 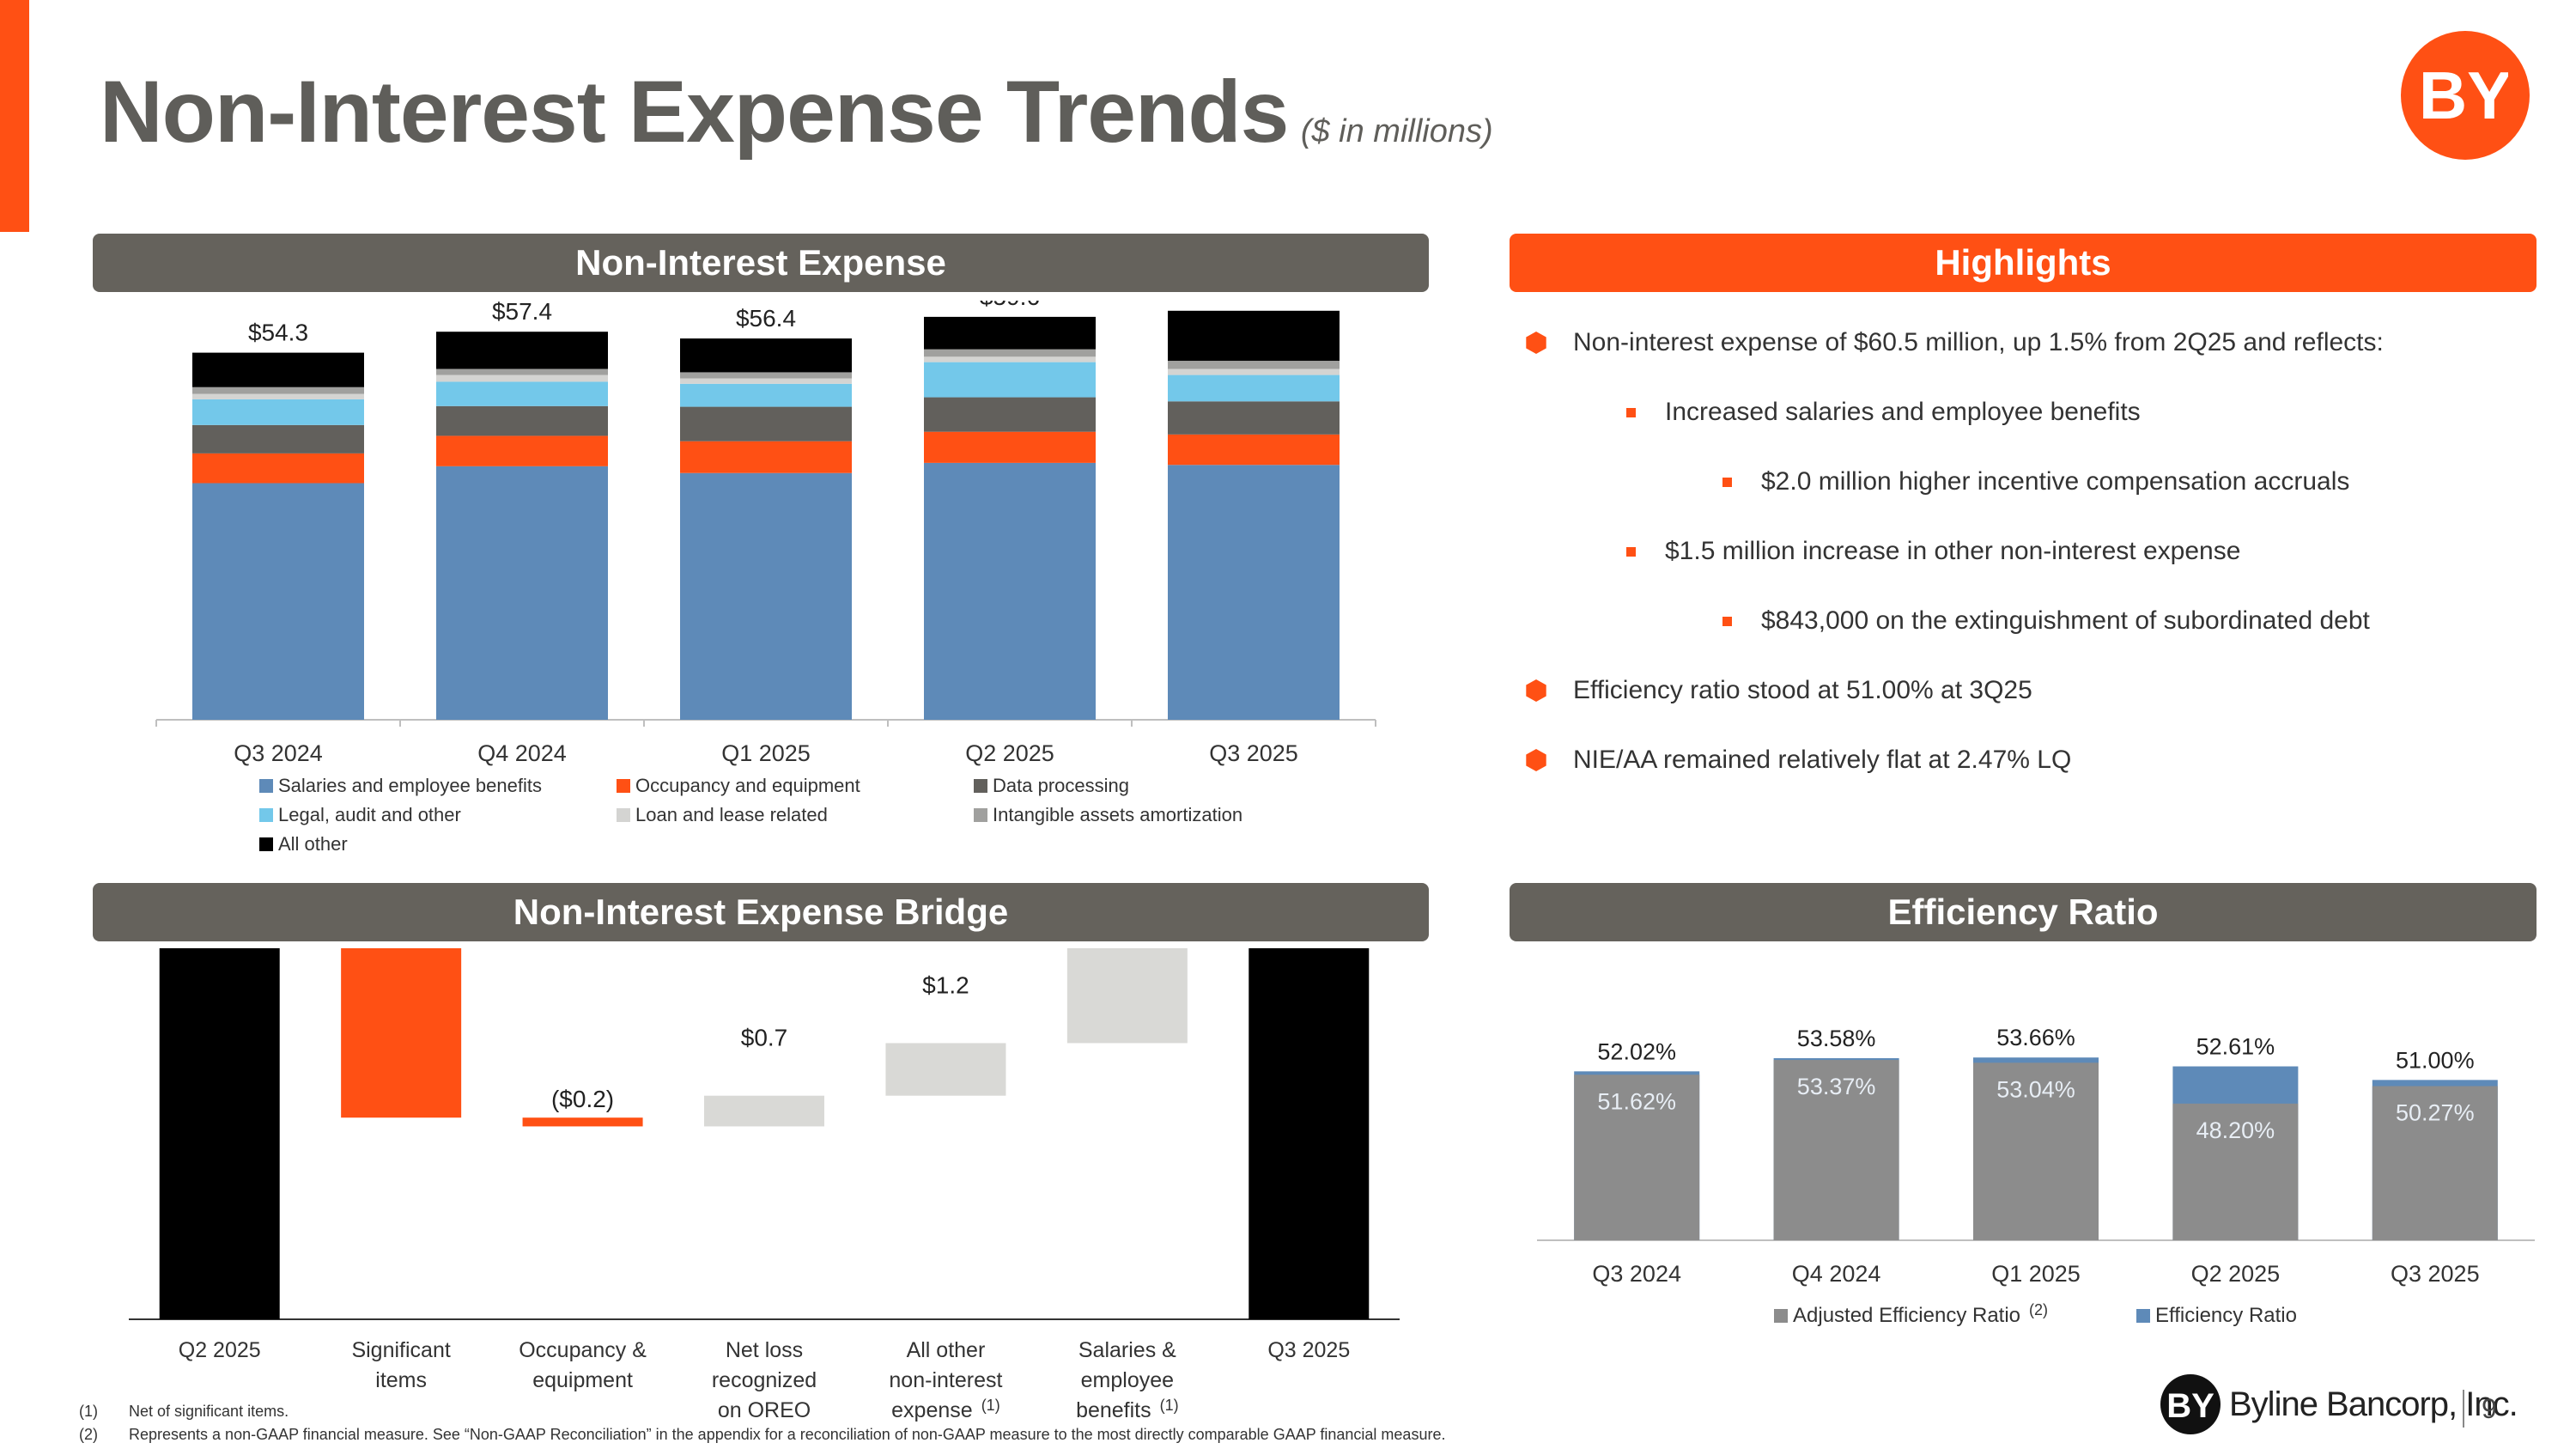 What do you see at coordinates (1884, 412) in the screenshot?
I see `highlight-item-2: Increased salaries and employee benefits` at bounding box center [1884, 412].